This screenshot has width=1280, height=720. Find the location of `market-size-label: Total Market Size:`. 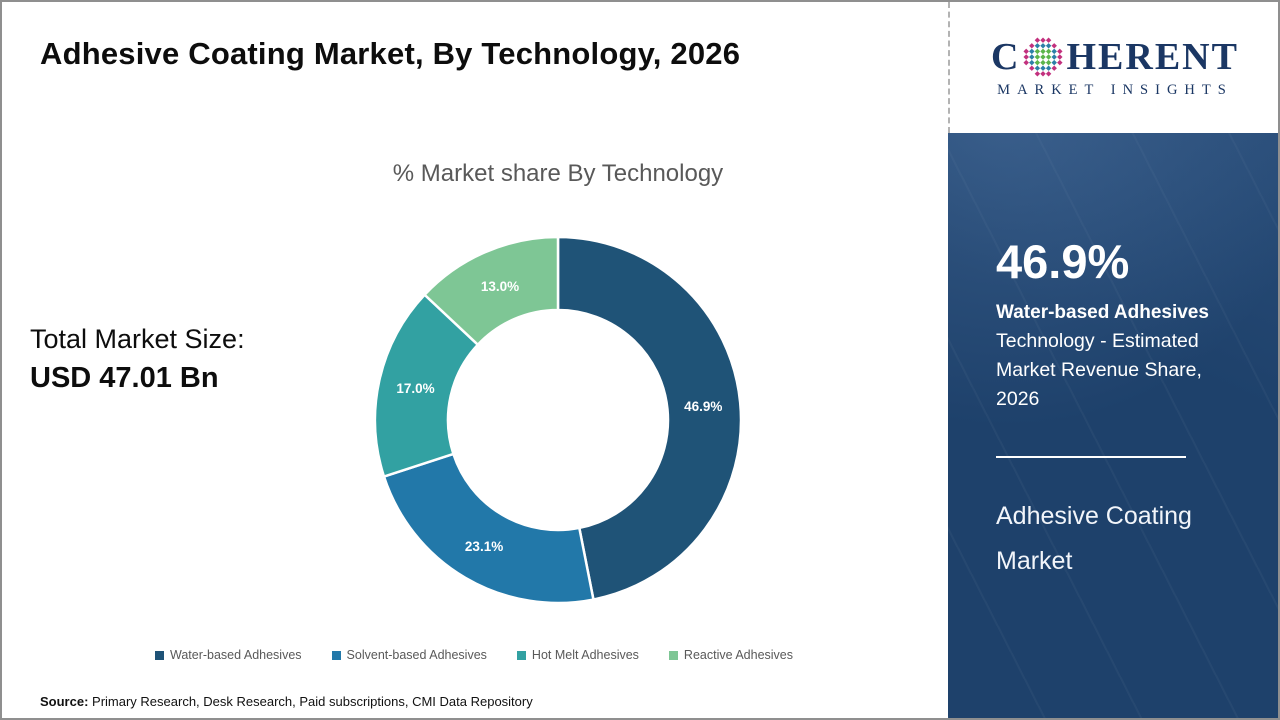

market-size-label: Total Market Size: is located at coordinates (137, 339).